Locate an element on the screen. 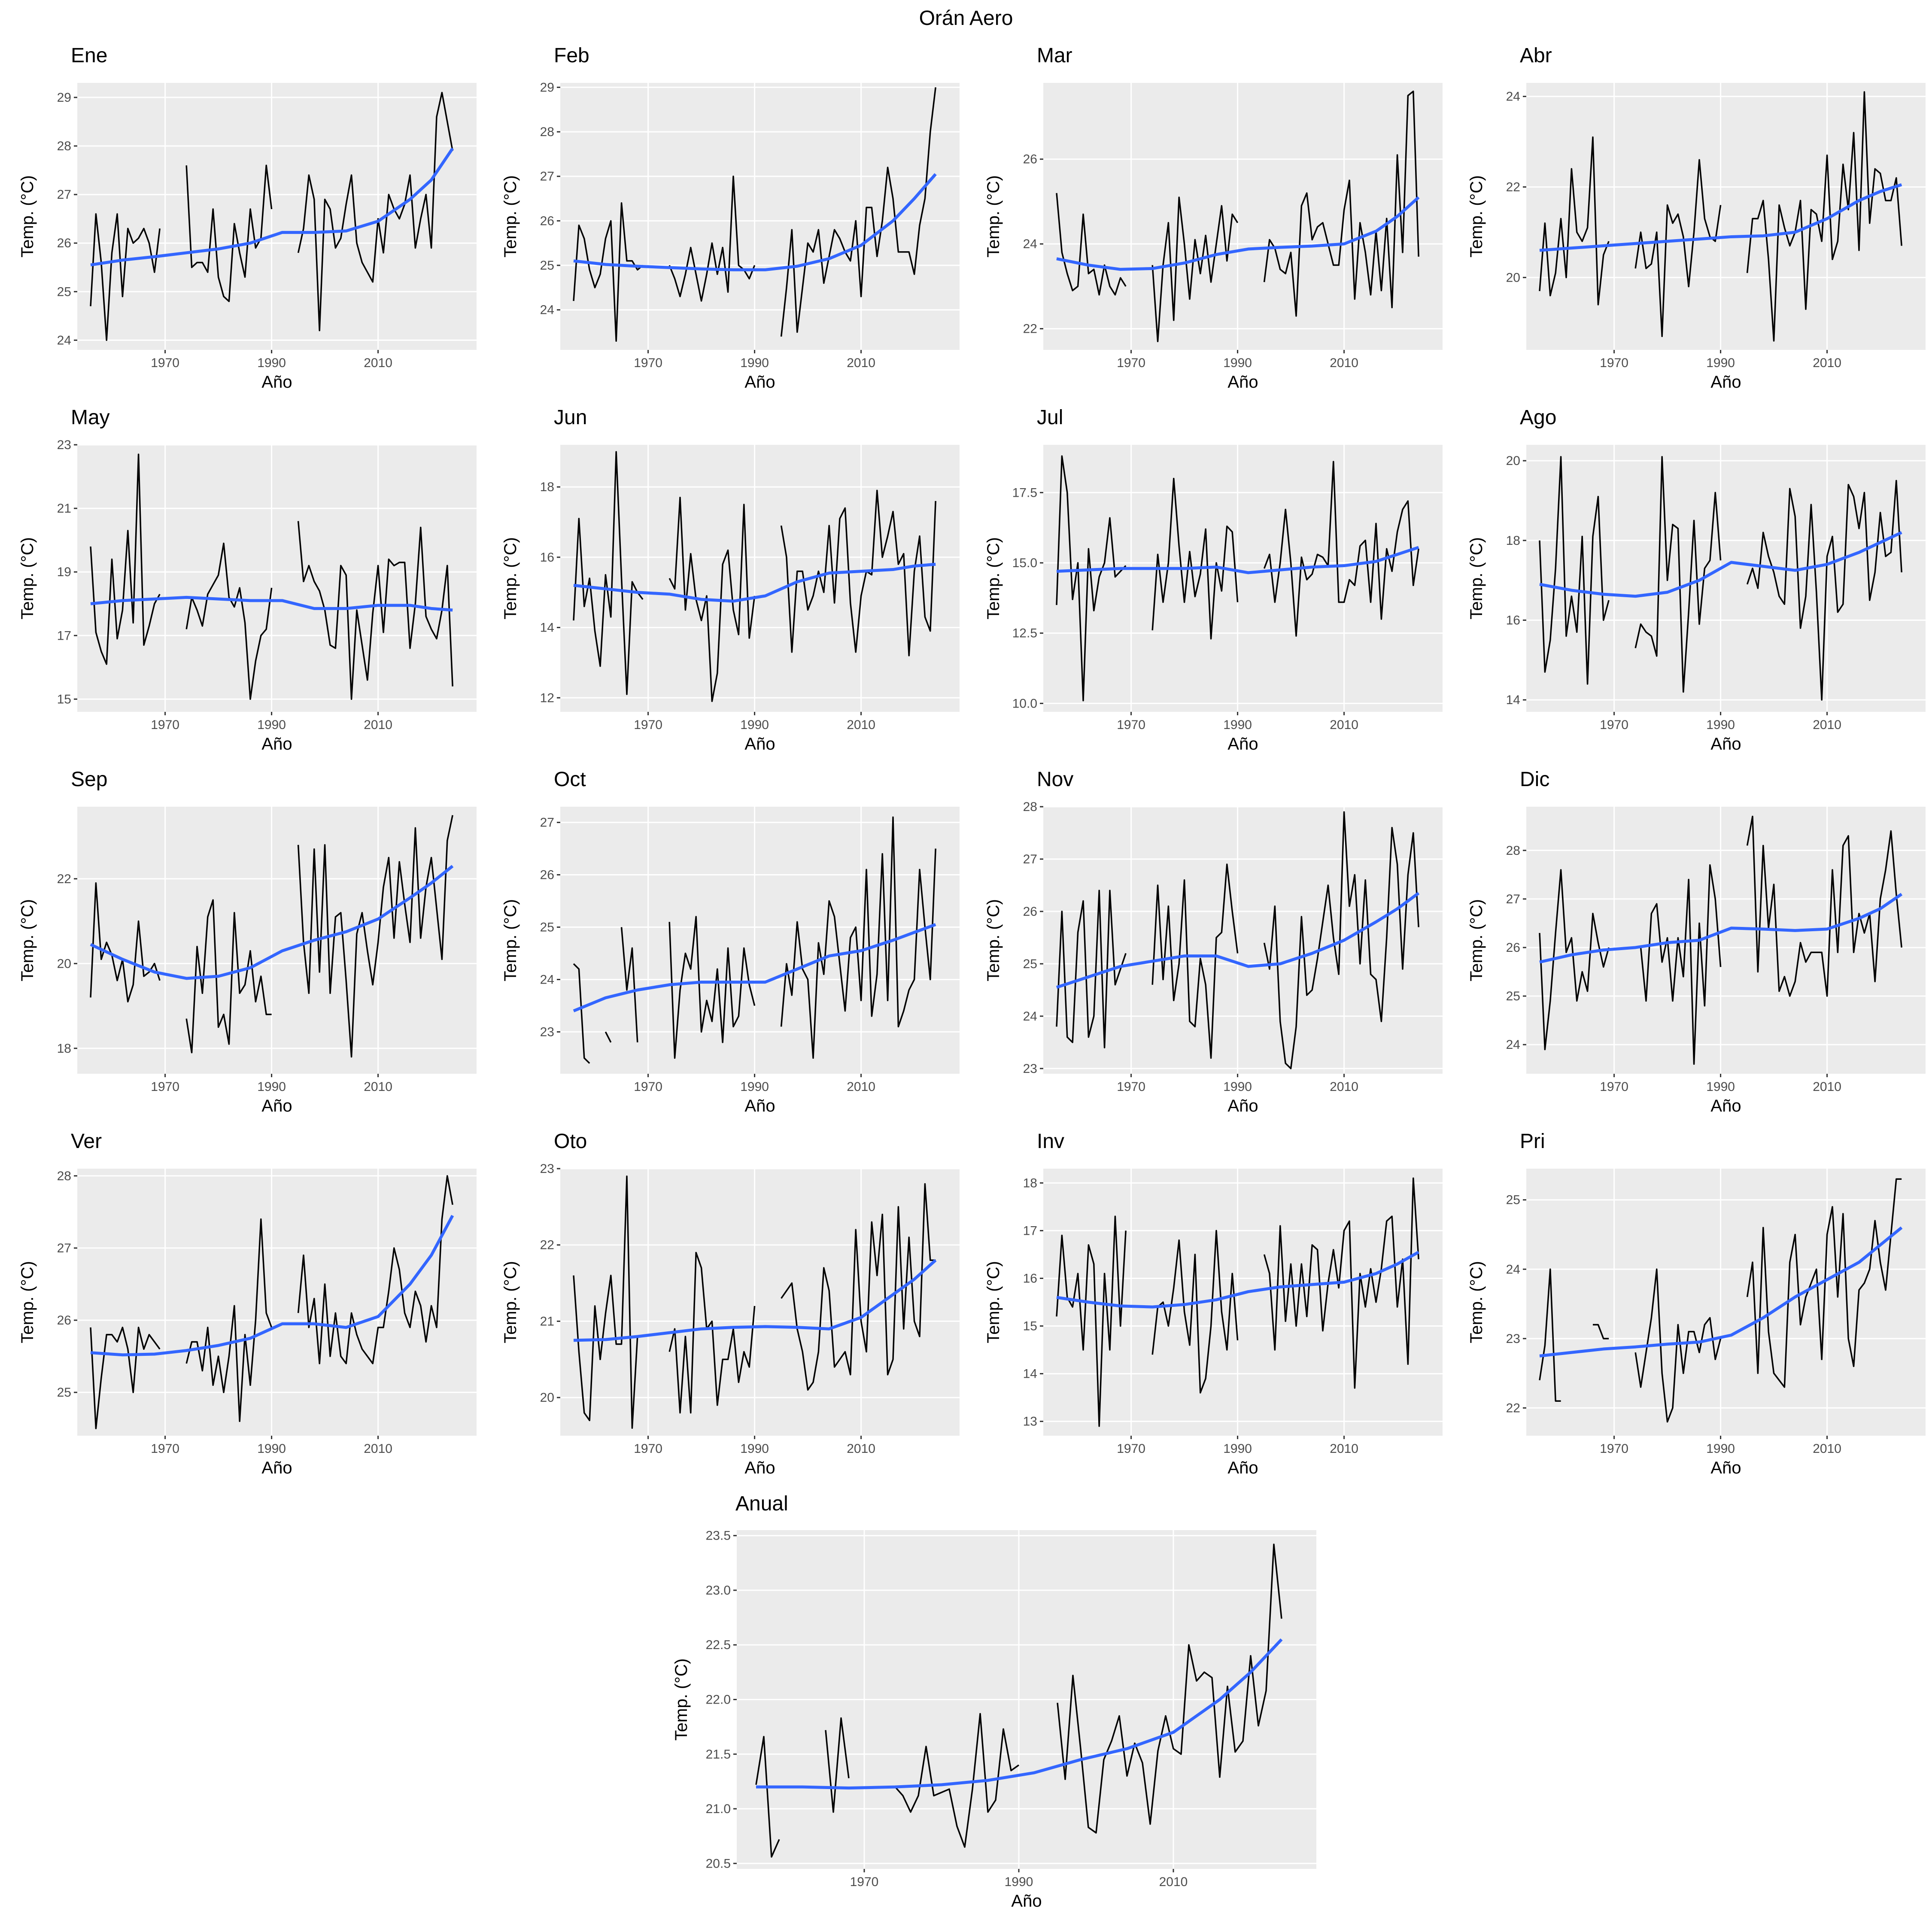  y-tick-label: 18 is located at coordinates (547, 487).